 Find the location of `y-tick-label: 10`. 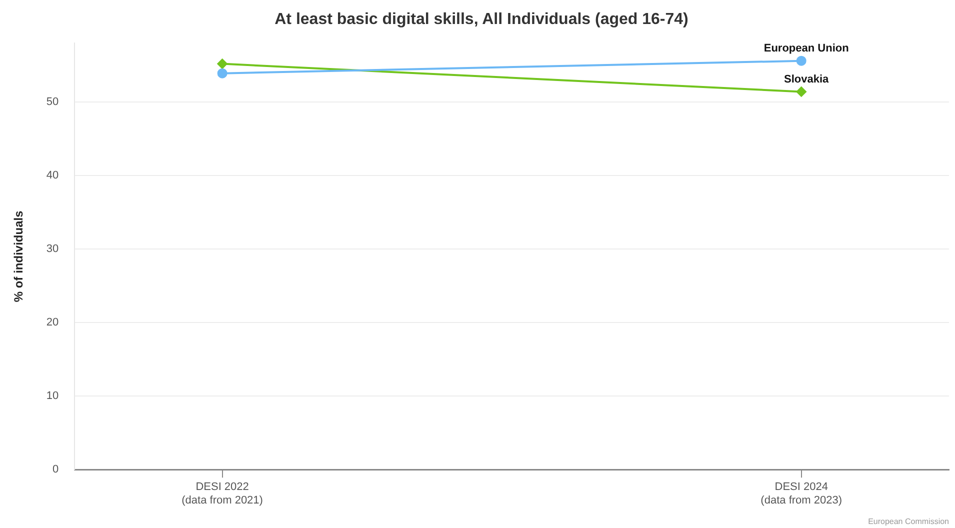

y-tick-label: 10 is located at coordinates (52, 396).